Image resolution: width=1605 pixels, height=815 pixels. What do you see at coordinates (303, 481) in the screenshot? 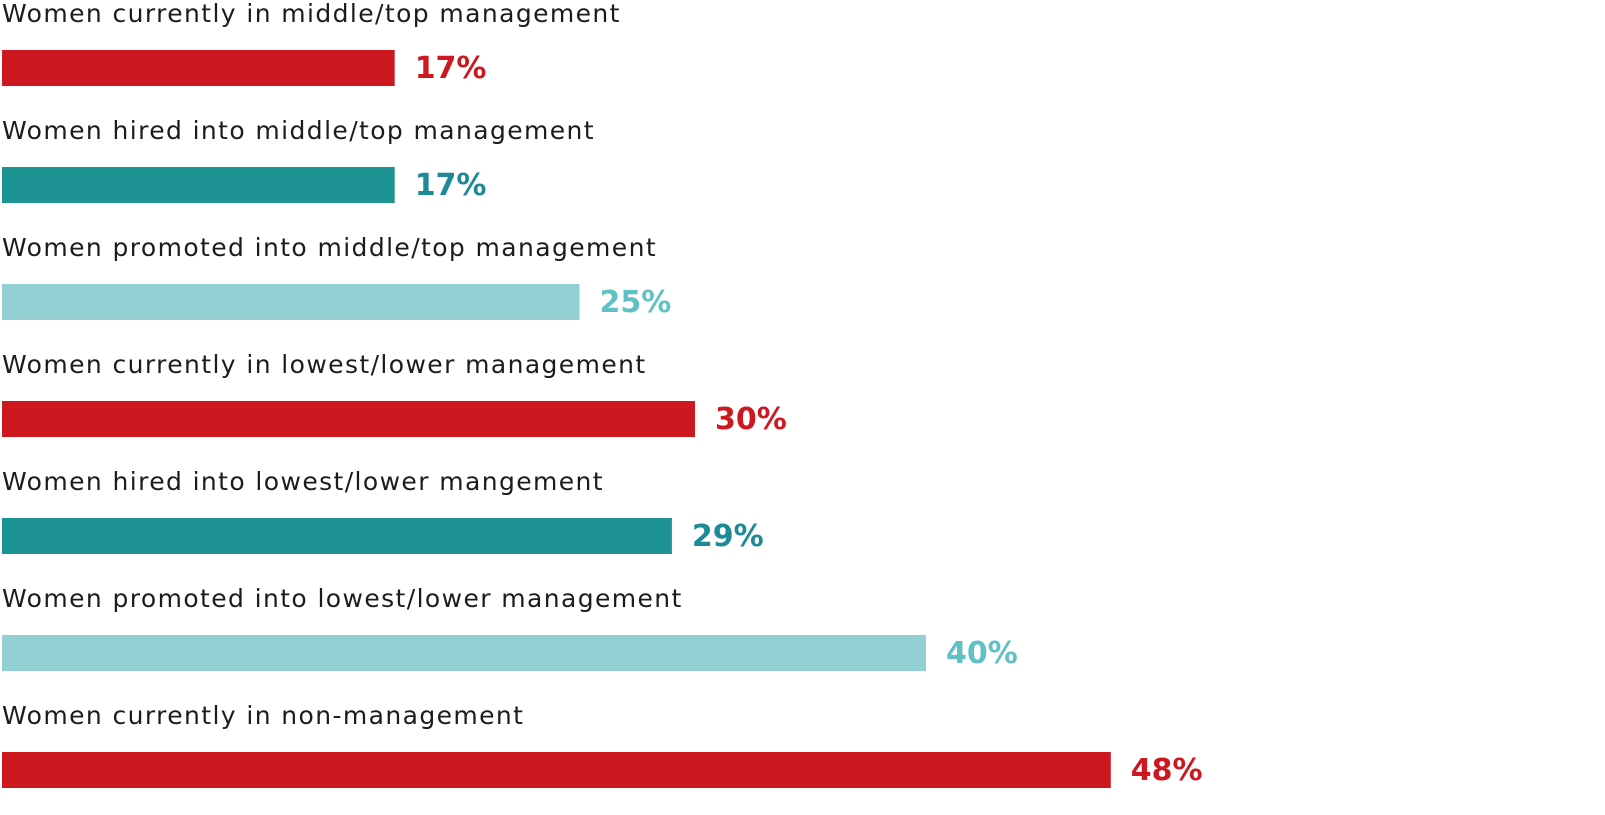
I see `category-label: Women hired into lowest/lower mangement` at bounding box center [303, 481].